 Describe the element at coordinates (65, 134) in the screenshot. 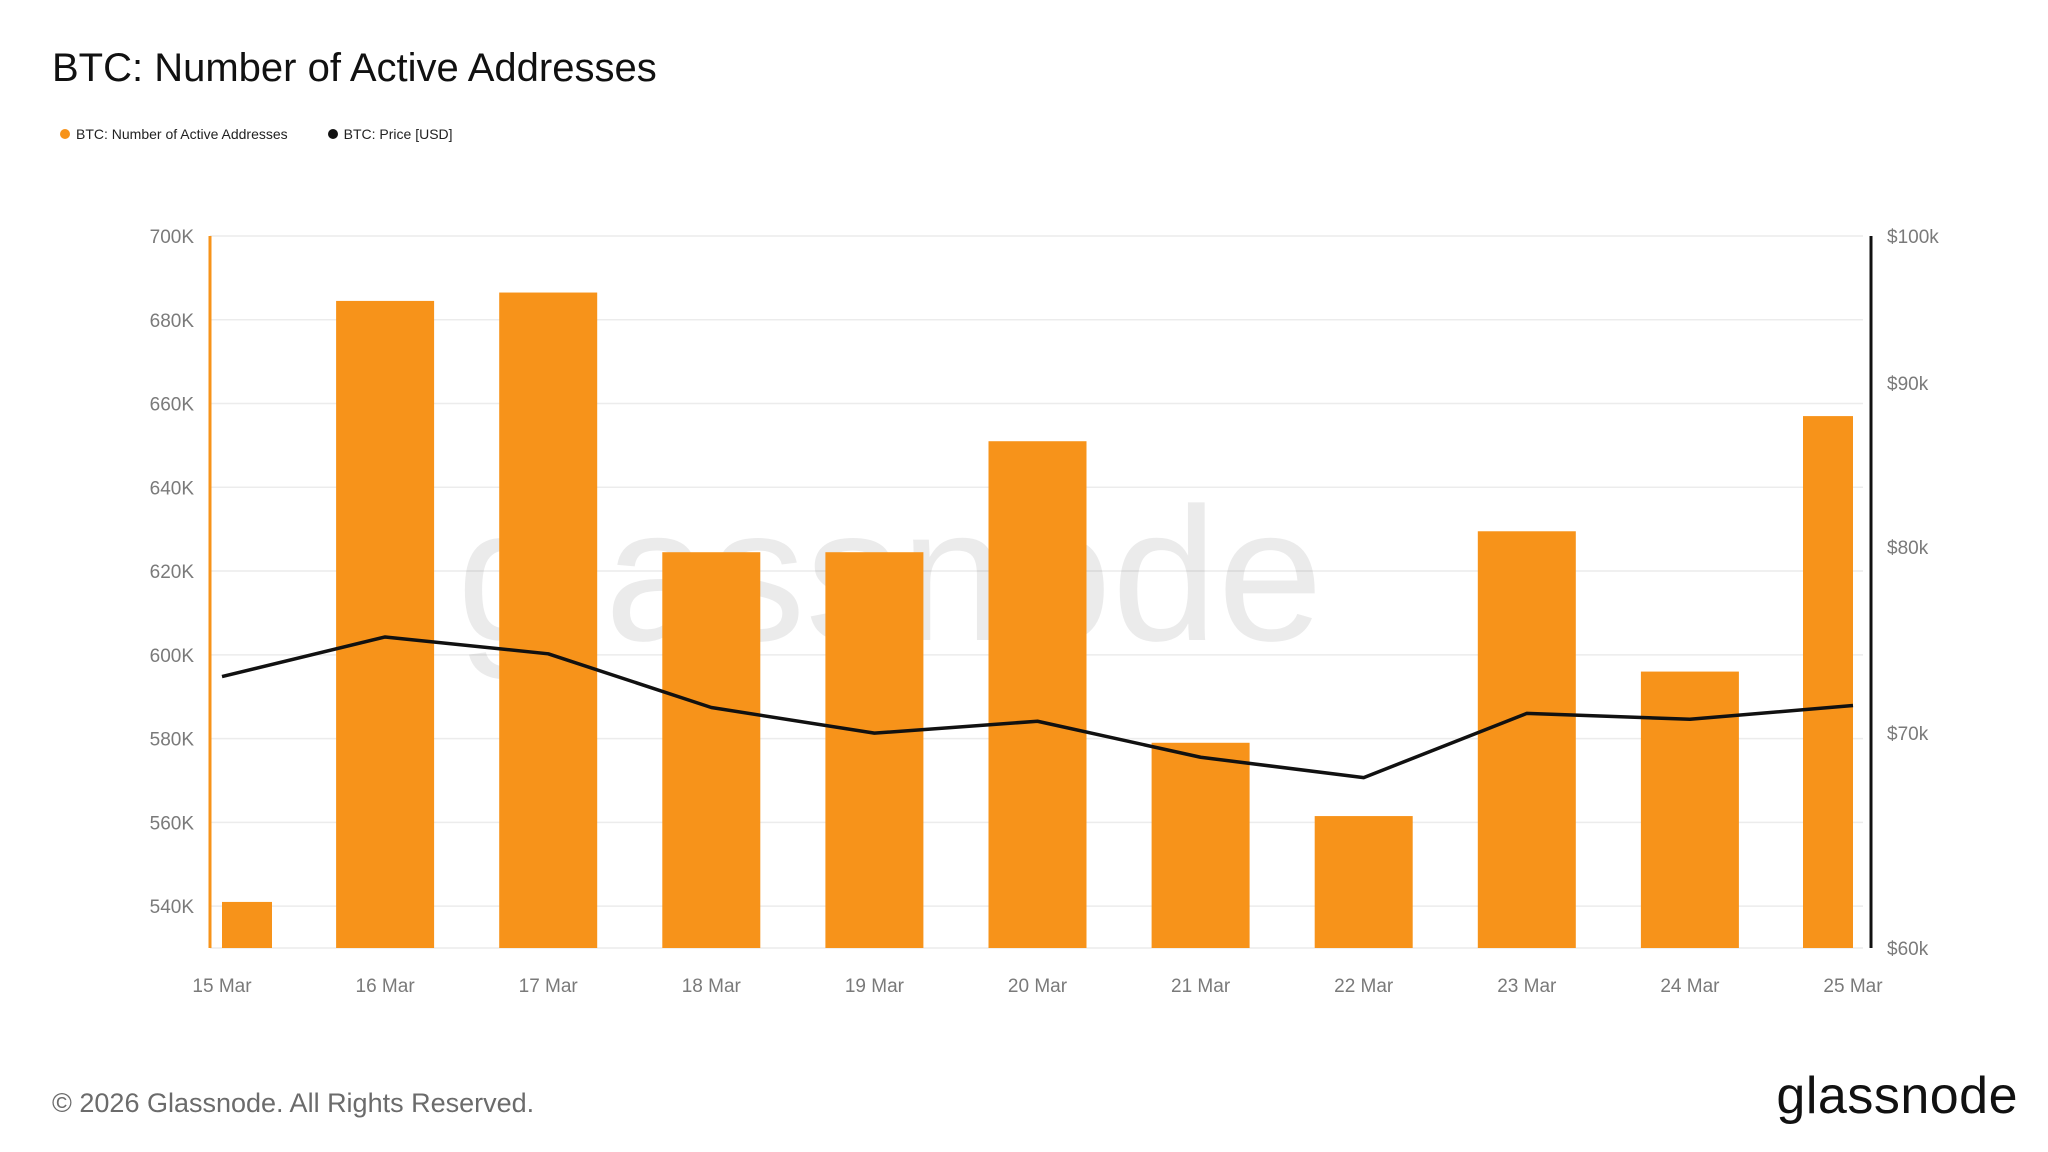

I see `legend-dot-orange` at that location.